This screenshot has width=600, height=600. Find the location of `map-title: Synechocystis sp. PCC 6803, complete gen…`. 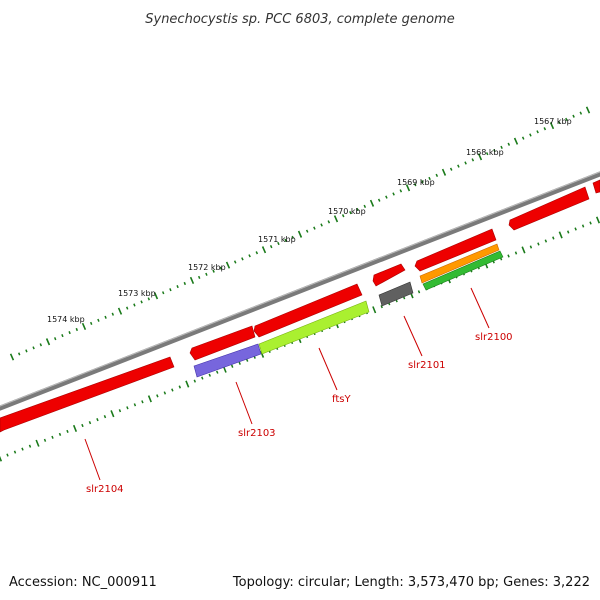

map-title: Synechocystis sp. PCC 6803, complete gen… is located at coordinates (299, 19).